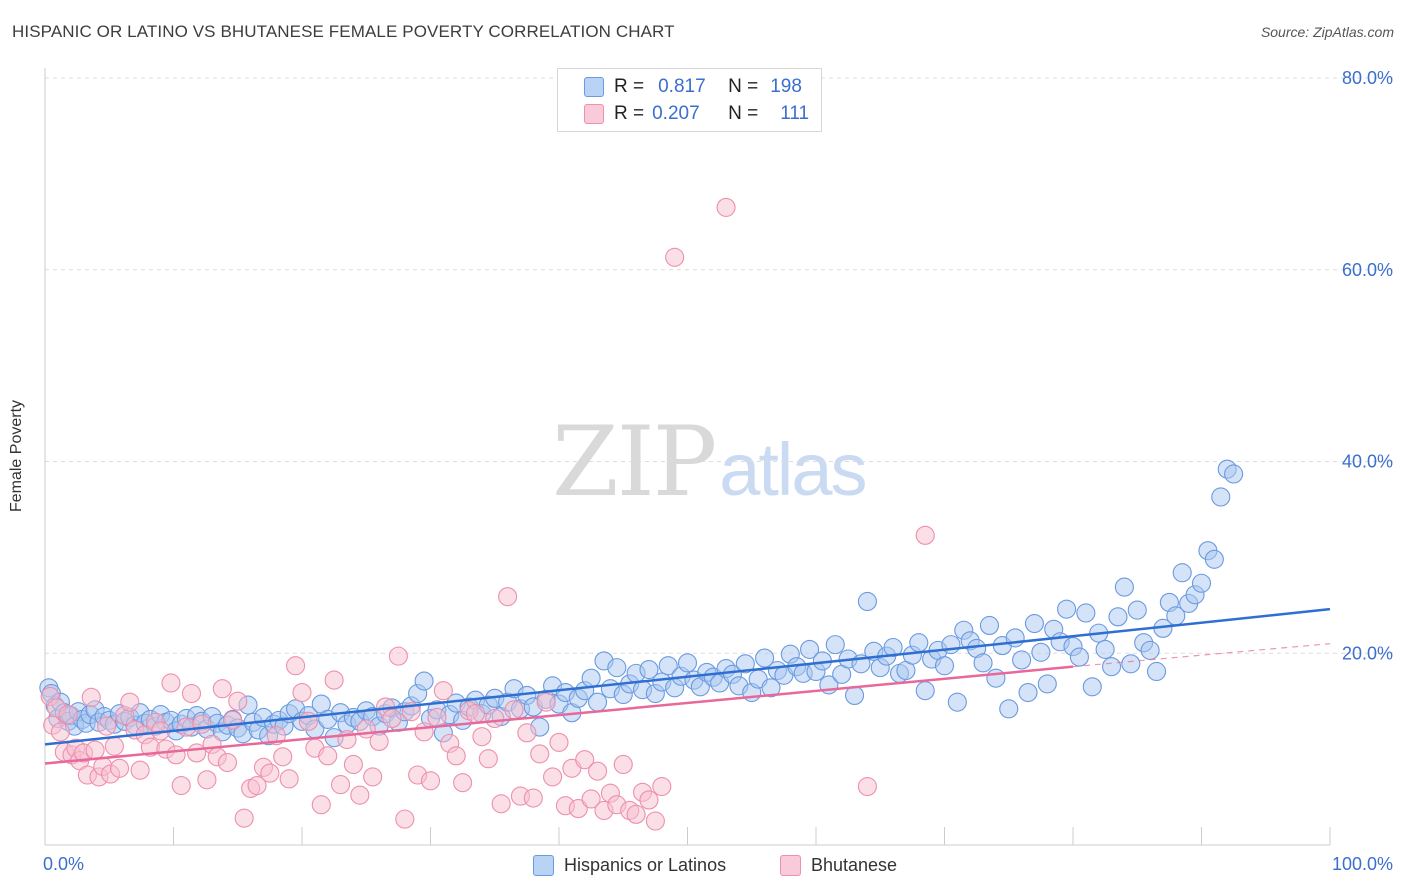 Image resolution: width=1406 pixels, height=892 pixels. What do you see at coordinates (854, 864) in the screenshot?
I see `bottom-legend-label: Bhutanese` at bounding box center [854, 864].